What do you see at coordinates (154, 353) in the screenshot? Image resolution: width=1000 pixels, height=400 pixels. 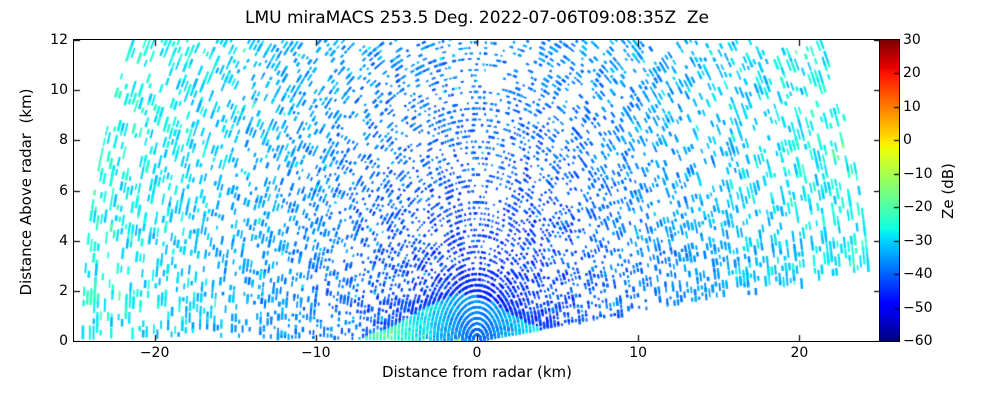 I see `x-tick-label: −20` at bounding box center [154, 353].